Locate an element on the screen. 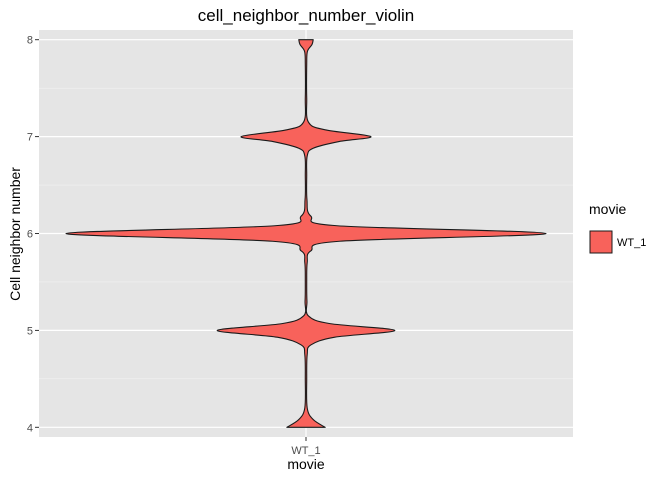 Image resolution: width=672 pixels, height=480 pixels. x-axis: WT_1 is located at coordinates (306, 447).